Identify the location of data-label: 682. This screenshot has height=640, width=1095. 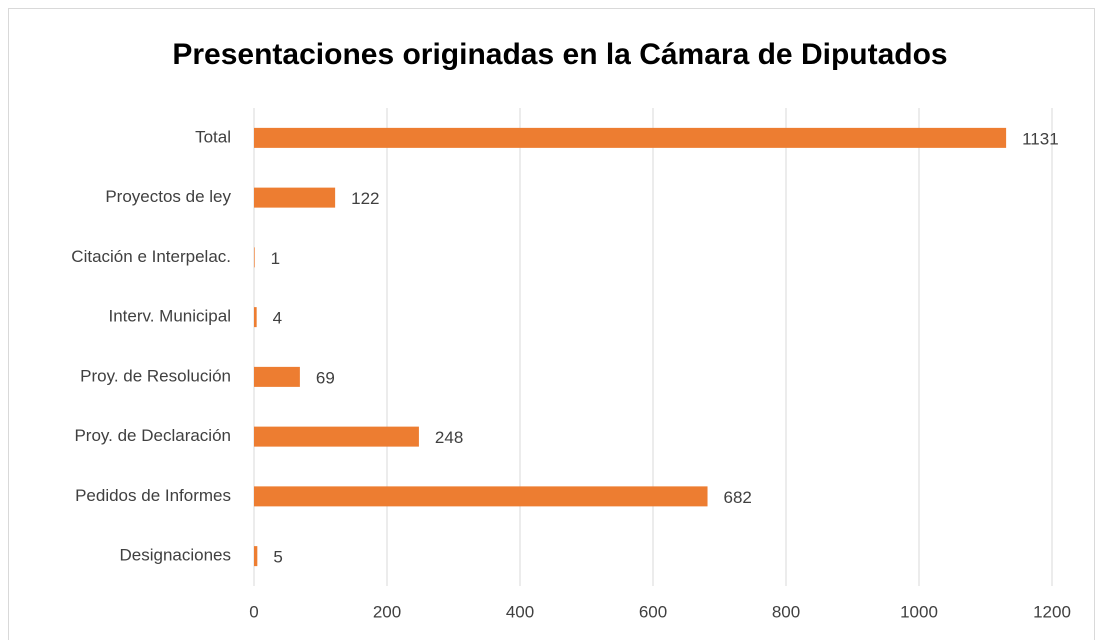
(738, 497).